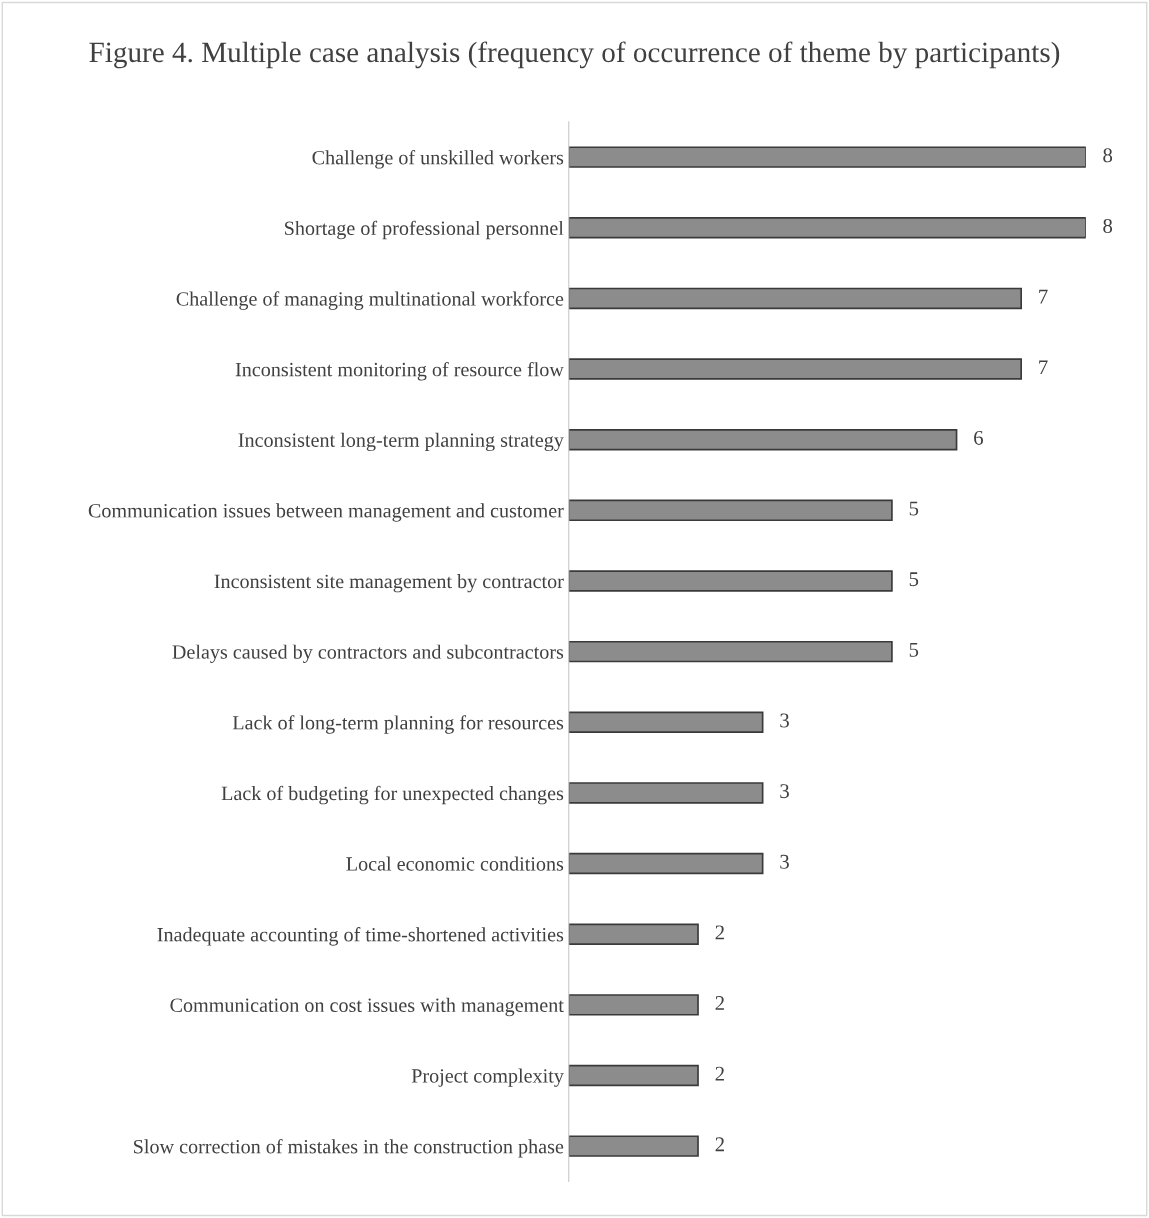 This screenshot has width=1149, height=1218. What do you see at coordinates (370, 300) in the screenshot?
I see `y-tick-label: Challenge of managing multinational workforce` at bounding box center [370, 300].